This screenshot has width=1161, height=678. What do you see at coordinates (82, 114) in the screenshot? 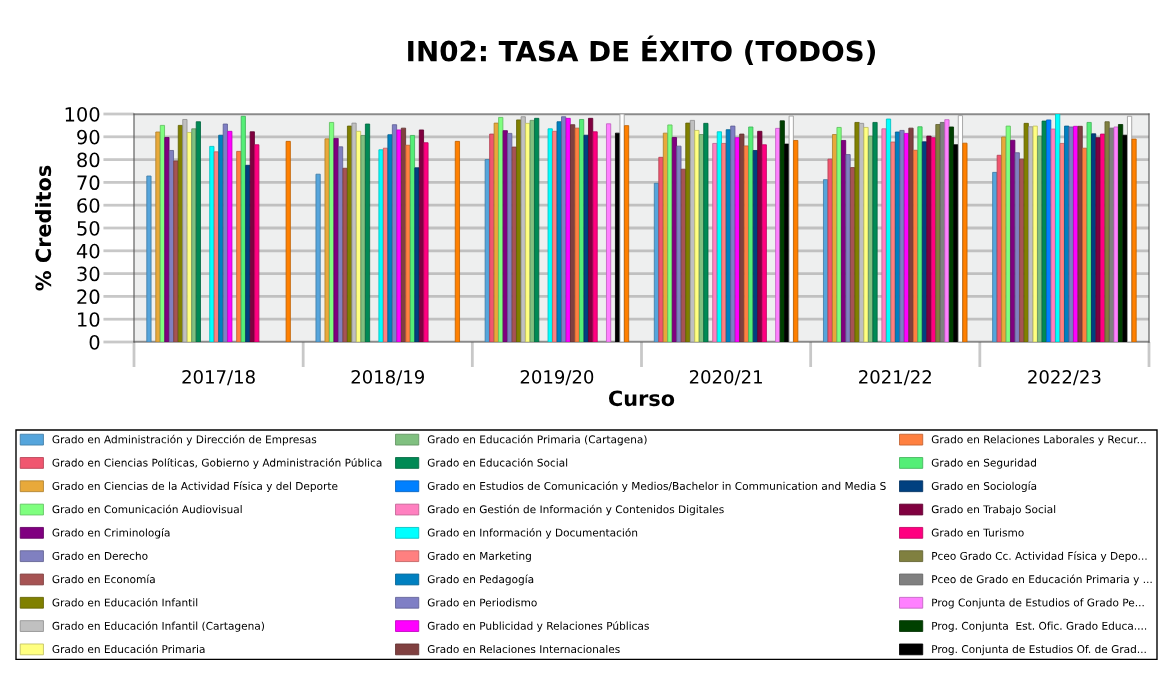
I see `y-tick-label: 100` at bounding box center [82, 114].